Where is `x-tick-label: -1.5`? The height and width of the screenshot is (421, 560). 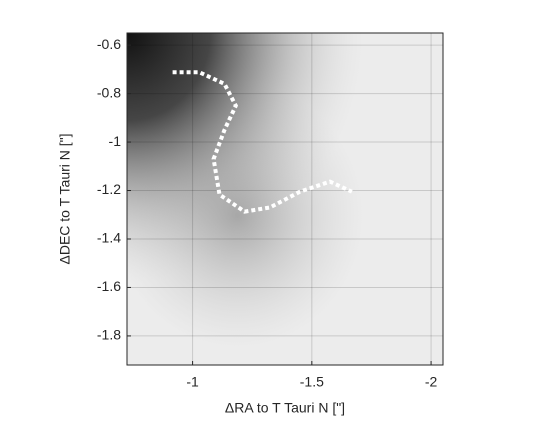
x-tick-label: -1.5 is located at coordinates (312, 382).